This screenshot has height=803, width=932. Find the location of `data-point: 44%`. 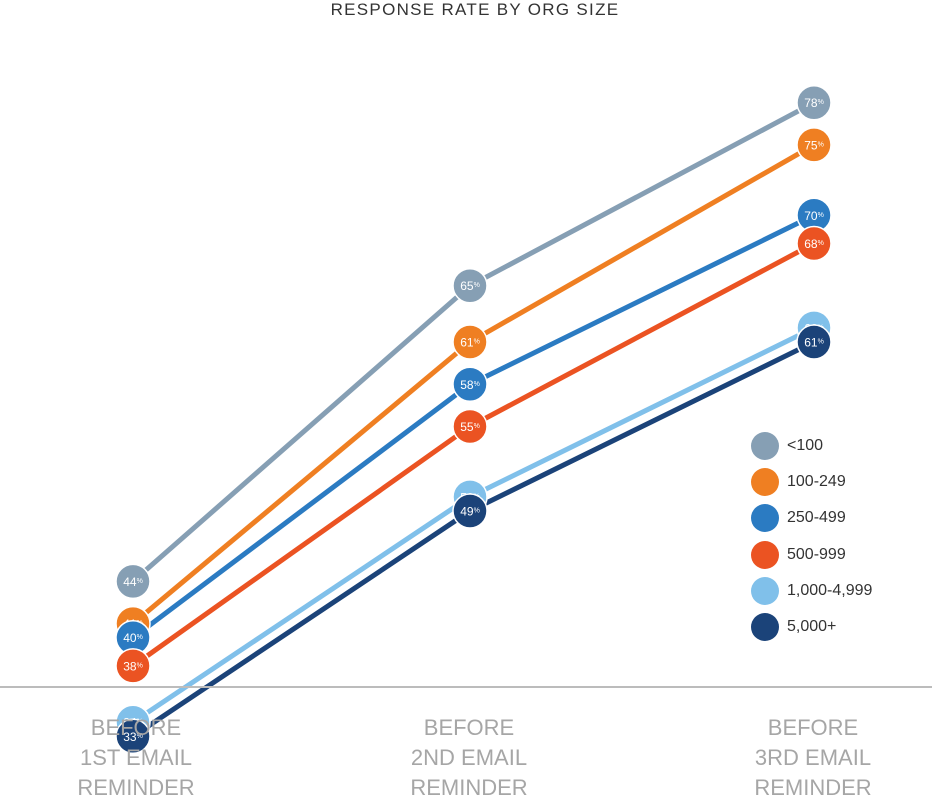

data-point: 44% is located at coordinates (133, 581).